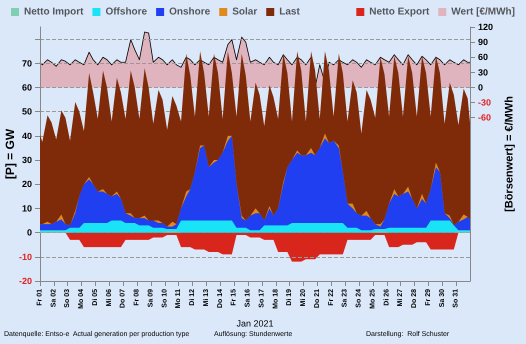 This screenshot has width=526, height=344. Describe the element at coordinates (485, 117) in the screenshot. I see `y2-tick-label: -60` at that location.